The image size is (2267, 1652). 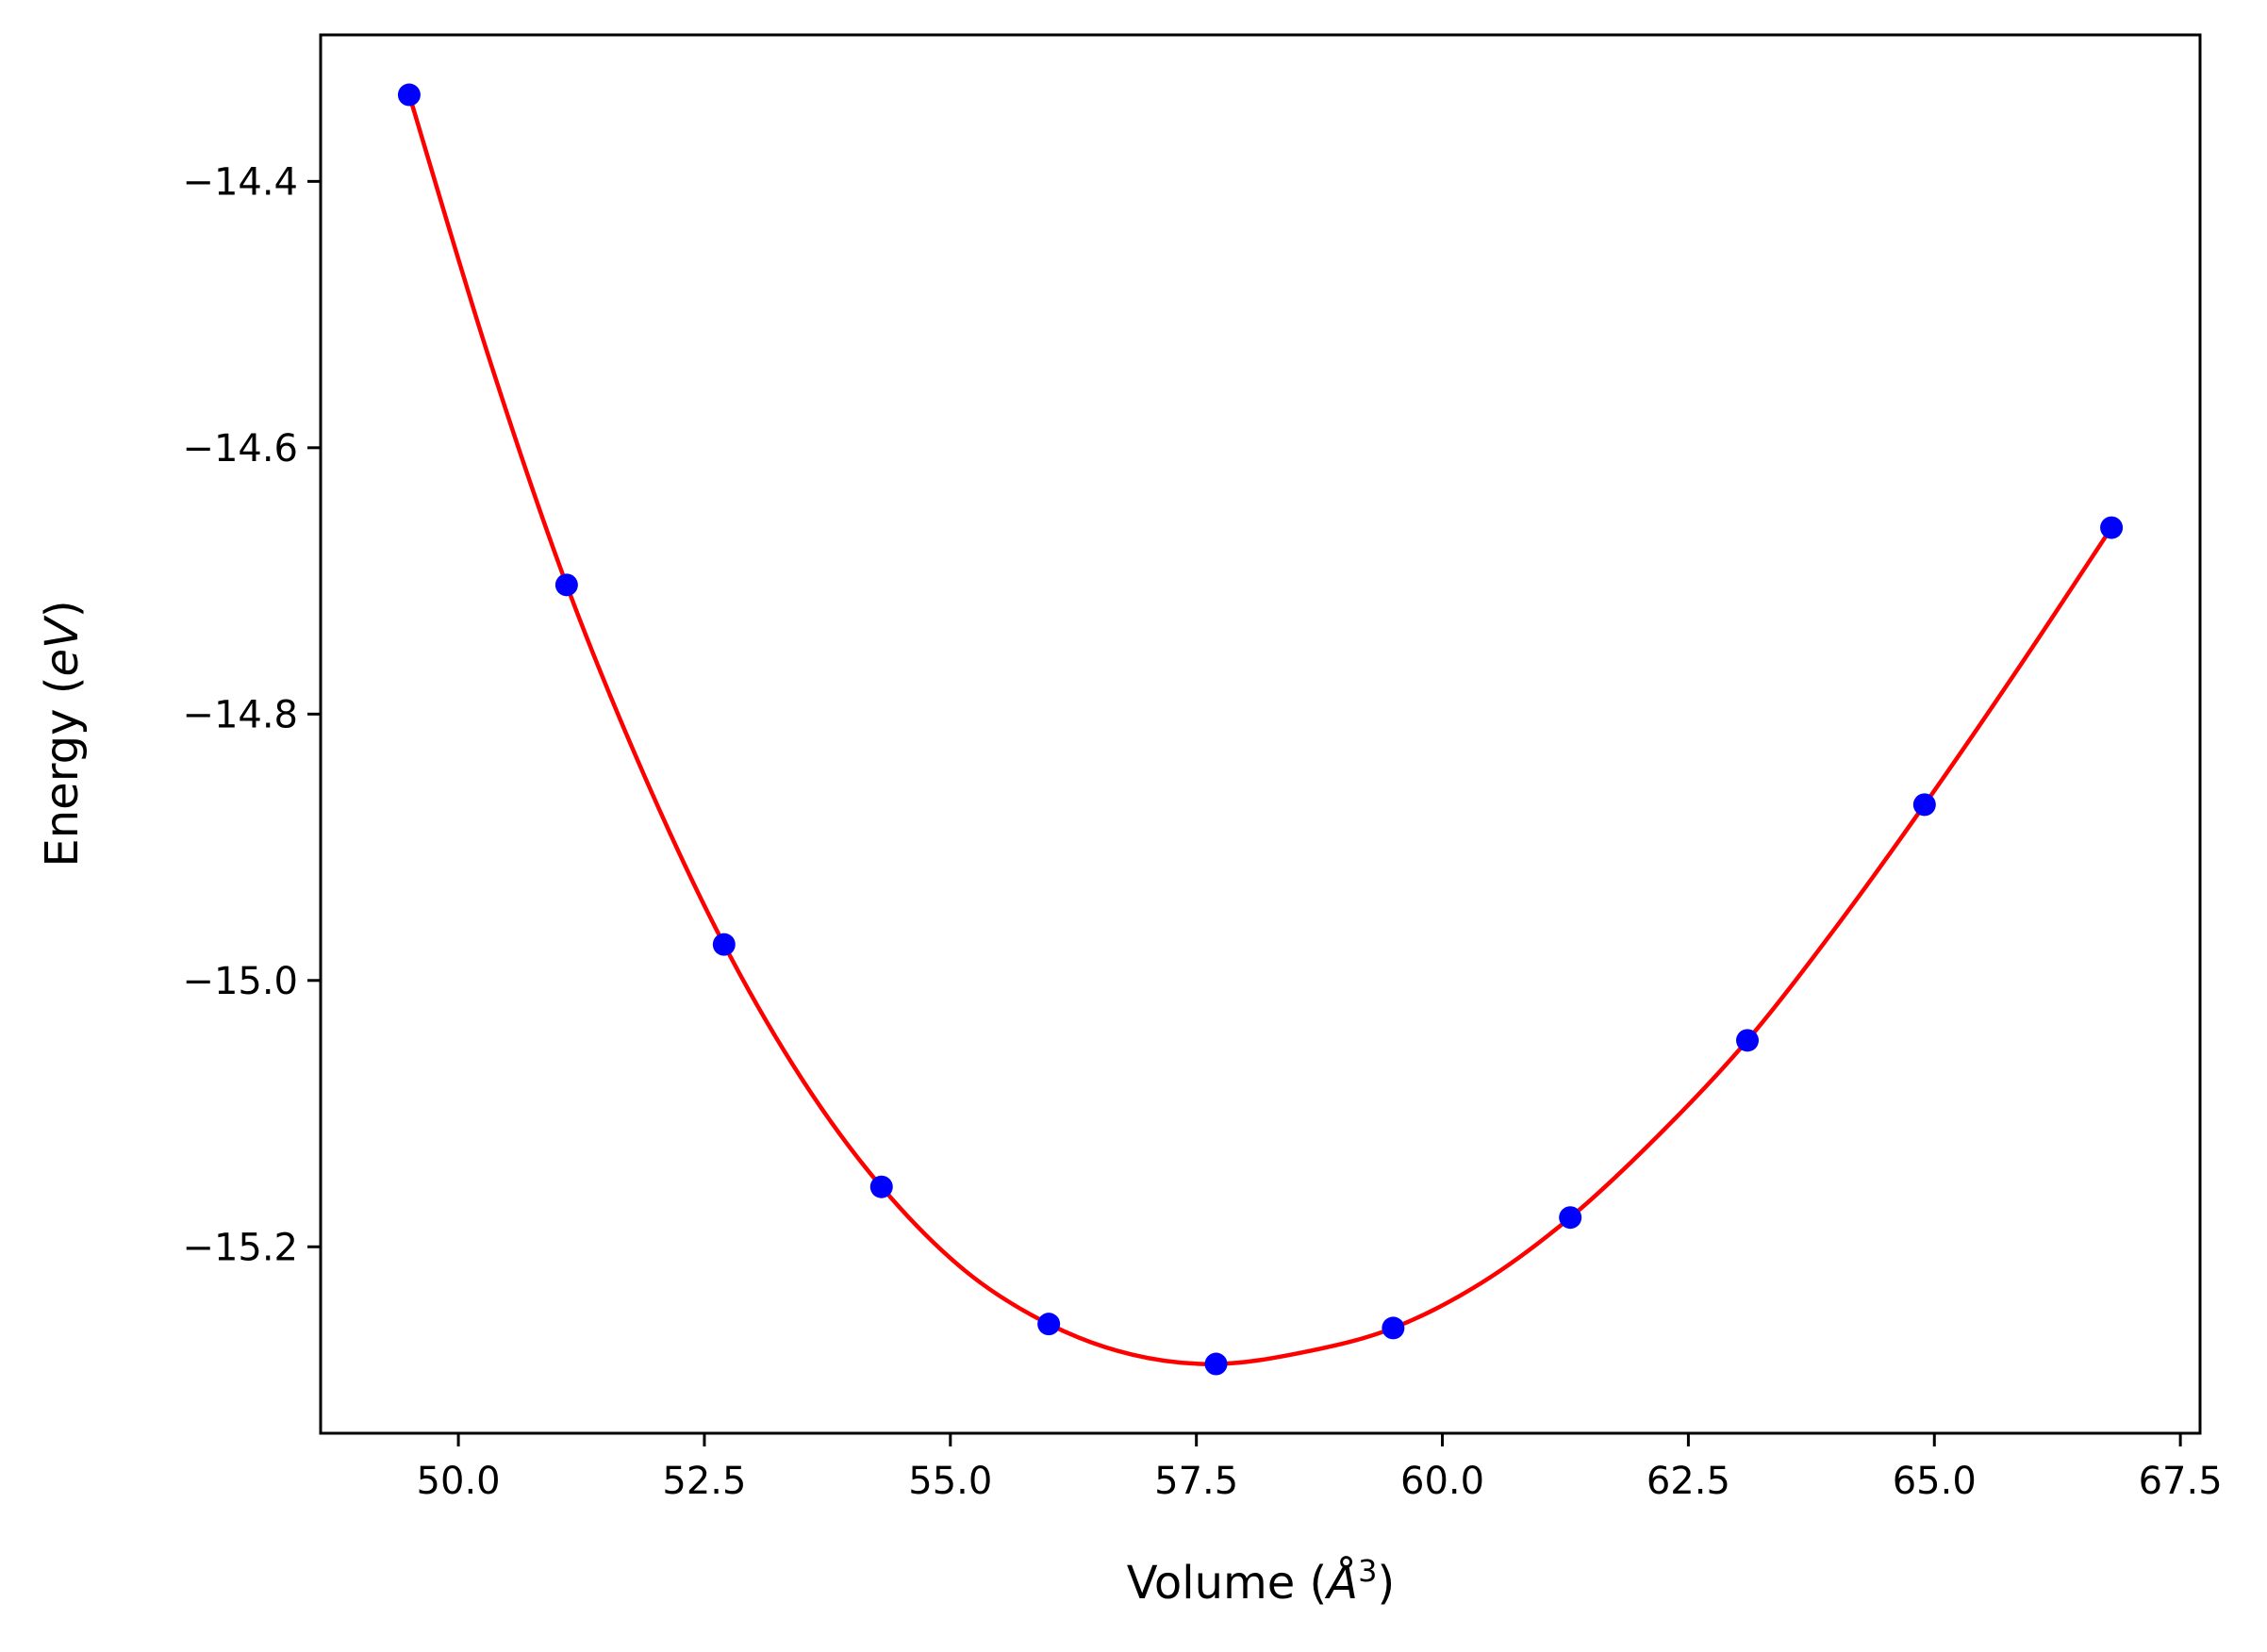 I want to click on y-tick-label: −15.0, so click(x=240, y=981).